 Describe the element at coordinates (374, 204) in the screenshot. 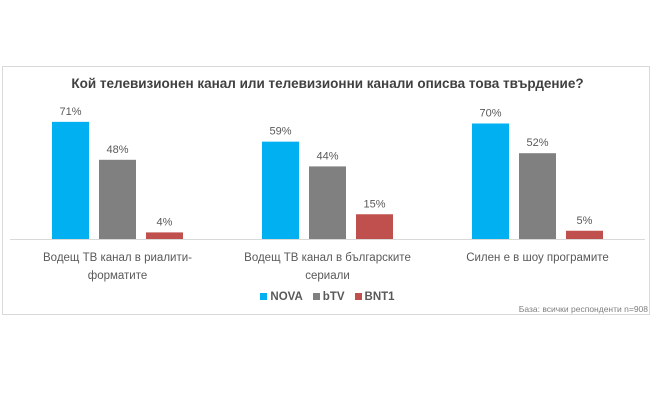

I see `data-label: 15%` at that location.